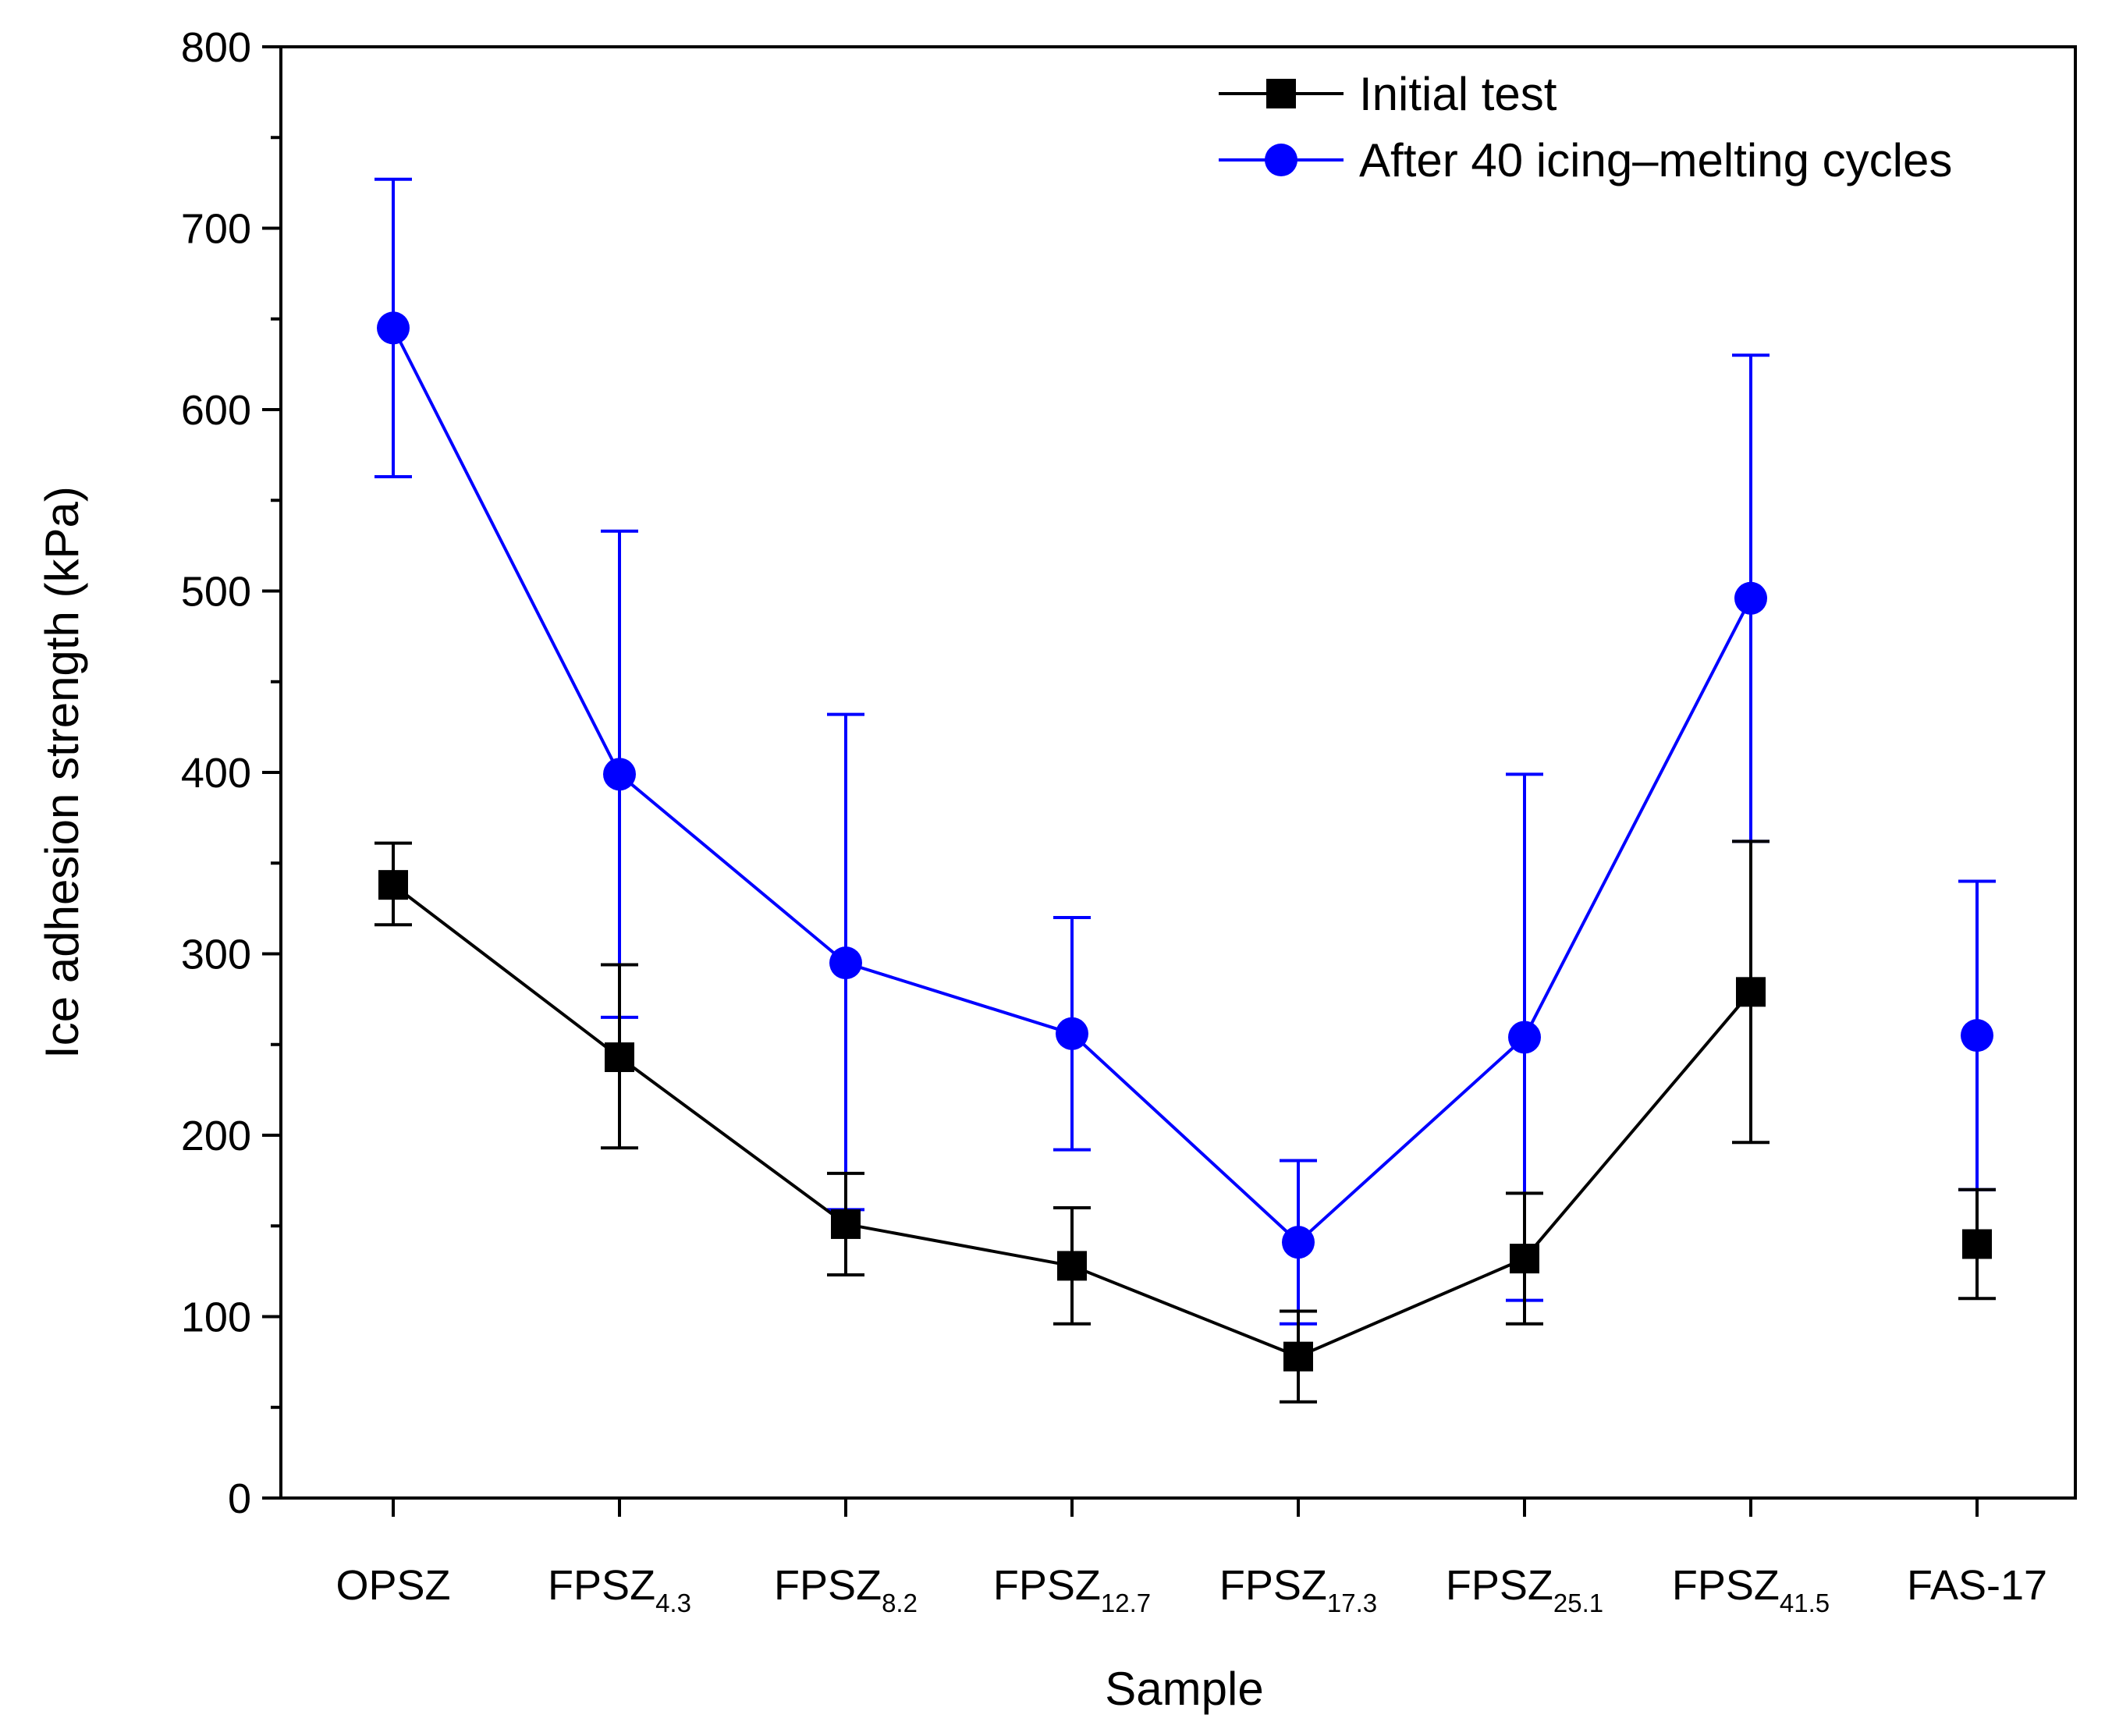  I want to click on y-tick-label: 100, so click(216, 1317).